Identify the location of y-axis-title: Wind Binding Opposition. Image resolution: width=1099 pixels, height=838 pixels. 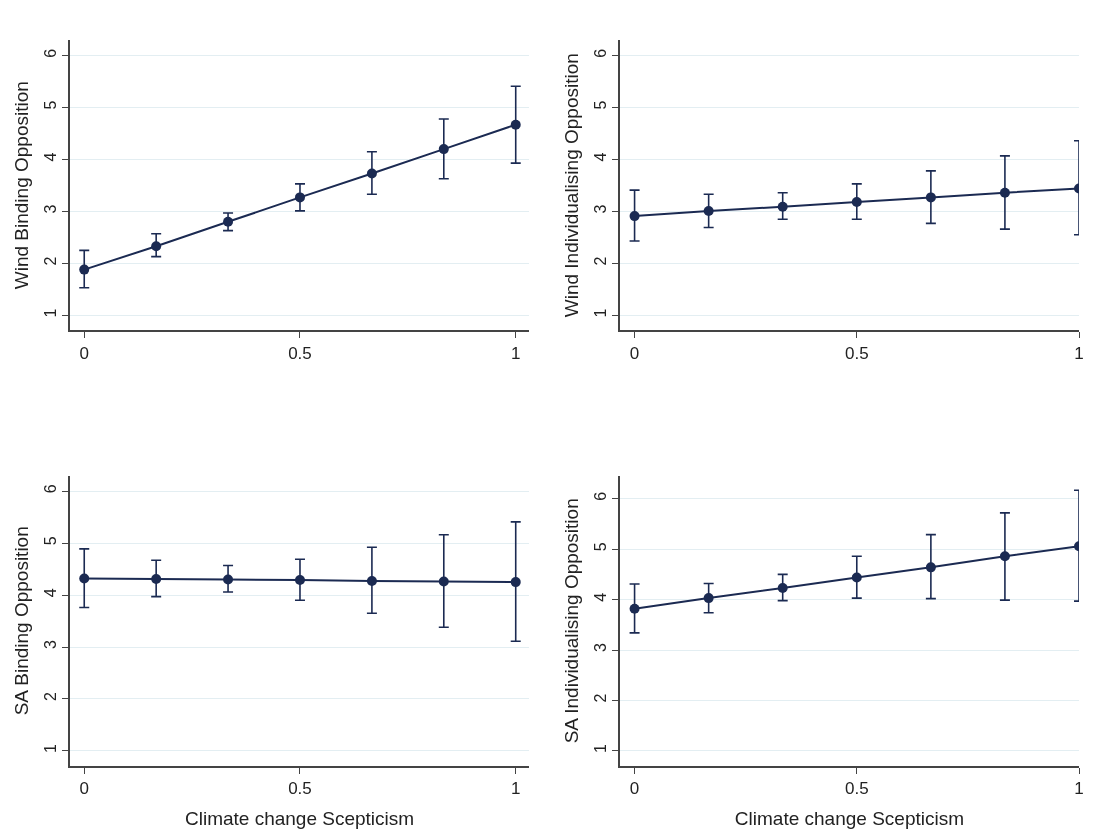
(22, 185).